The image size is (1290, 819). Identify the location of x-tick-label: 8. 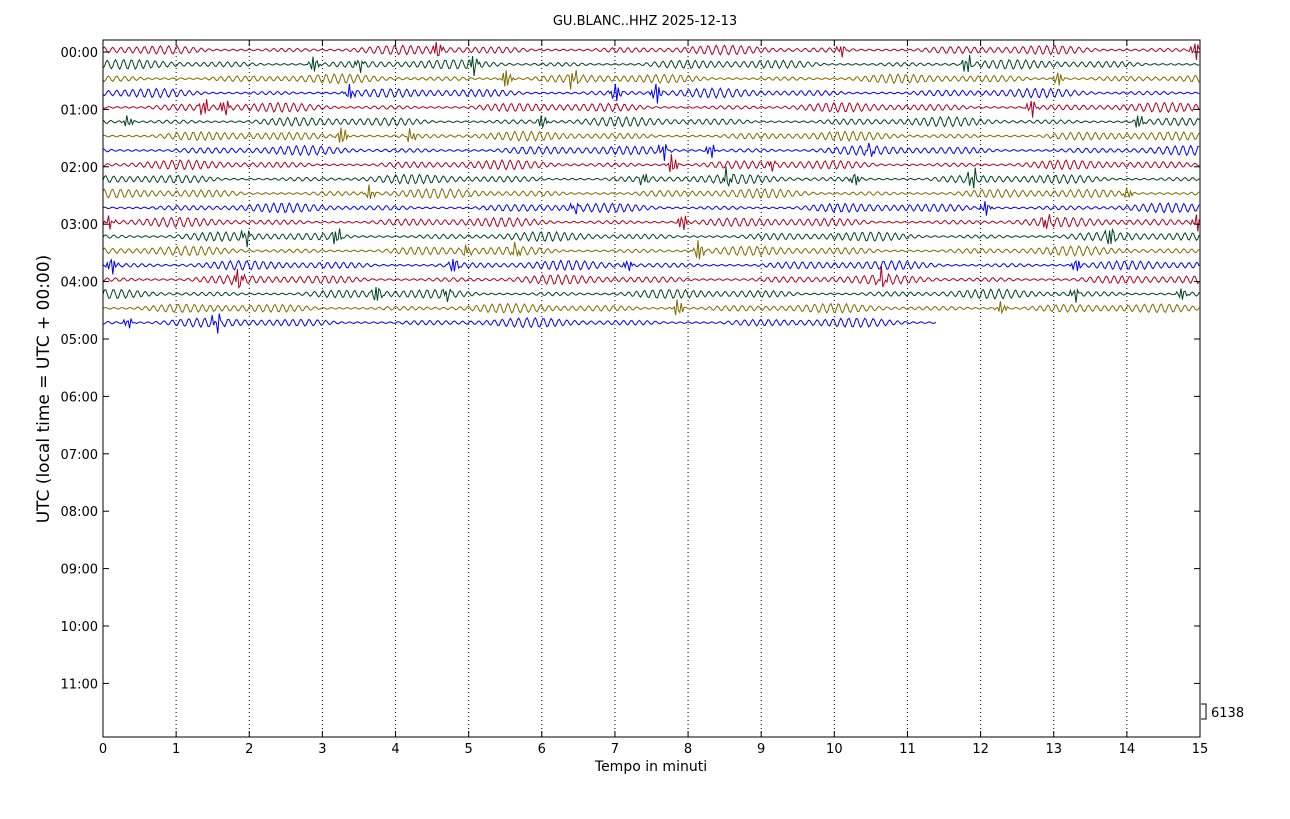
(688, 749).